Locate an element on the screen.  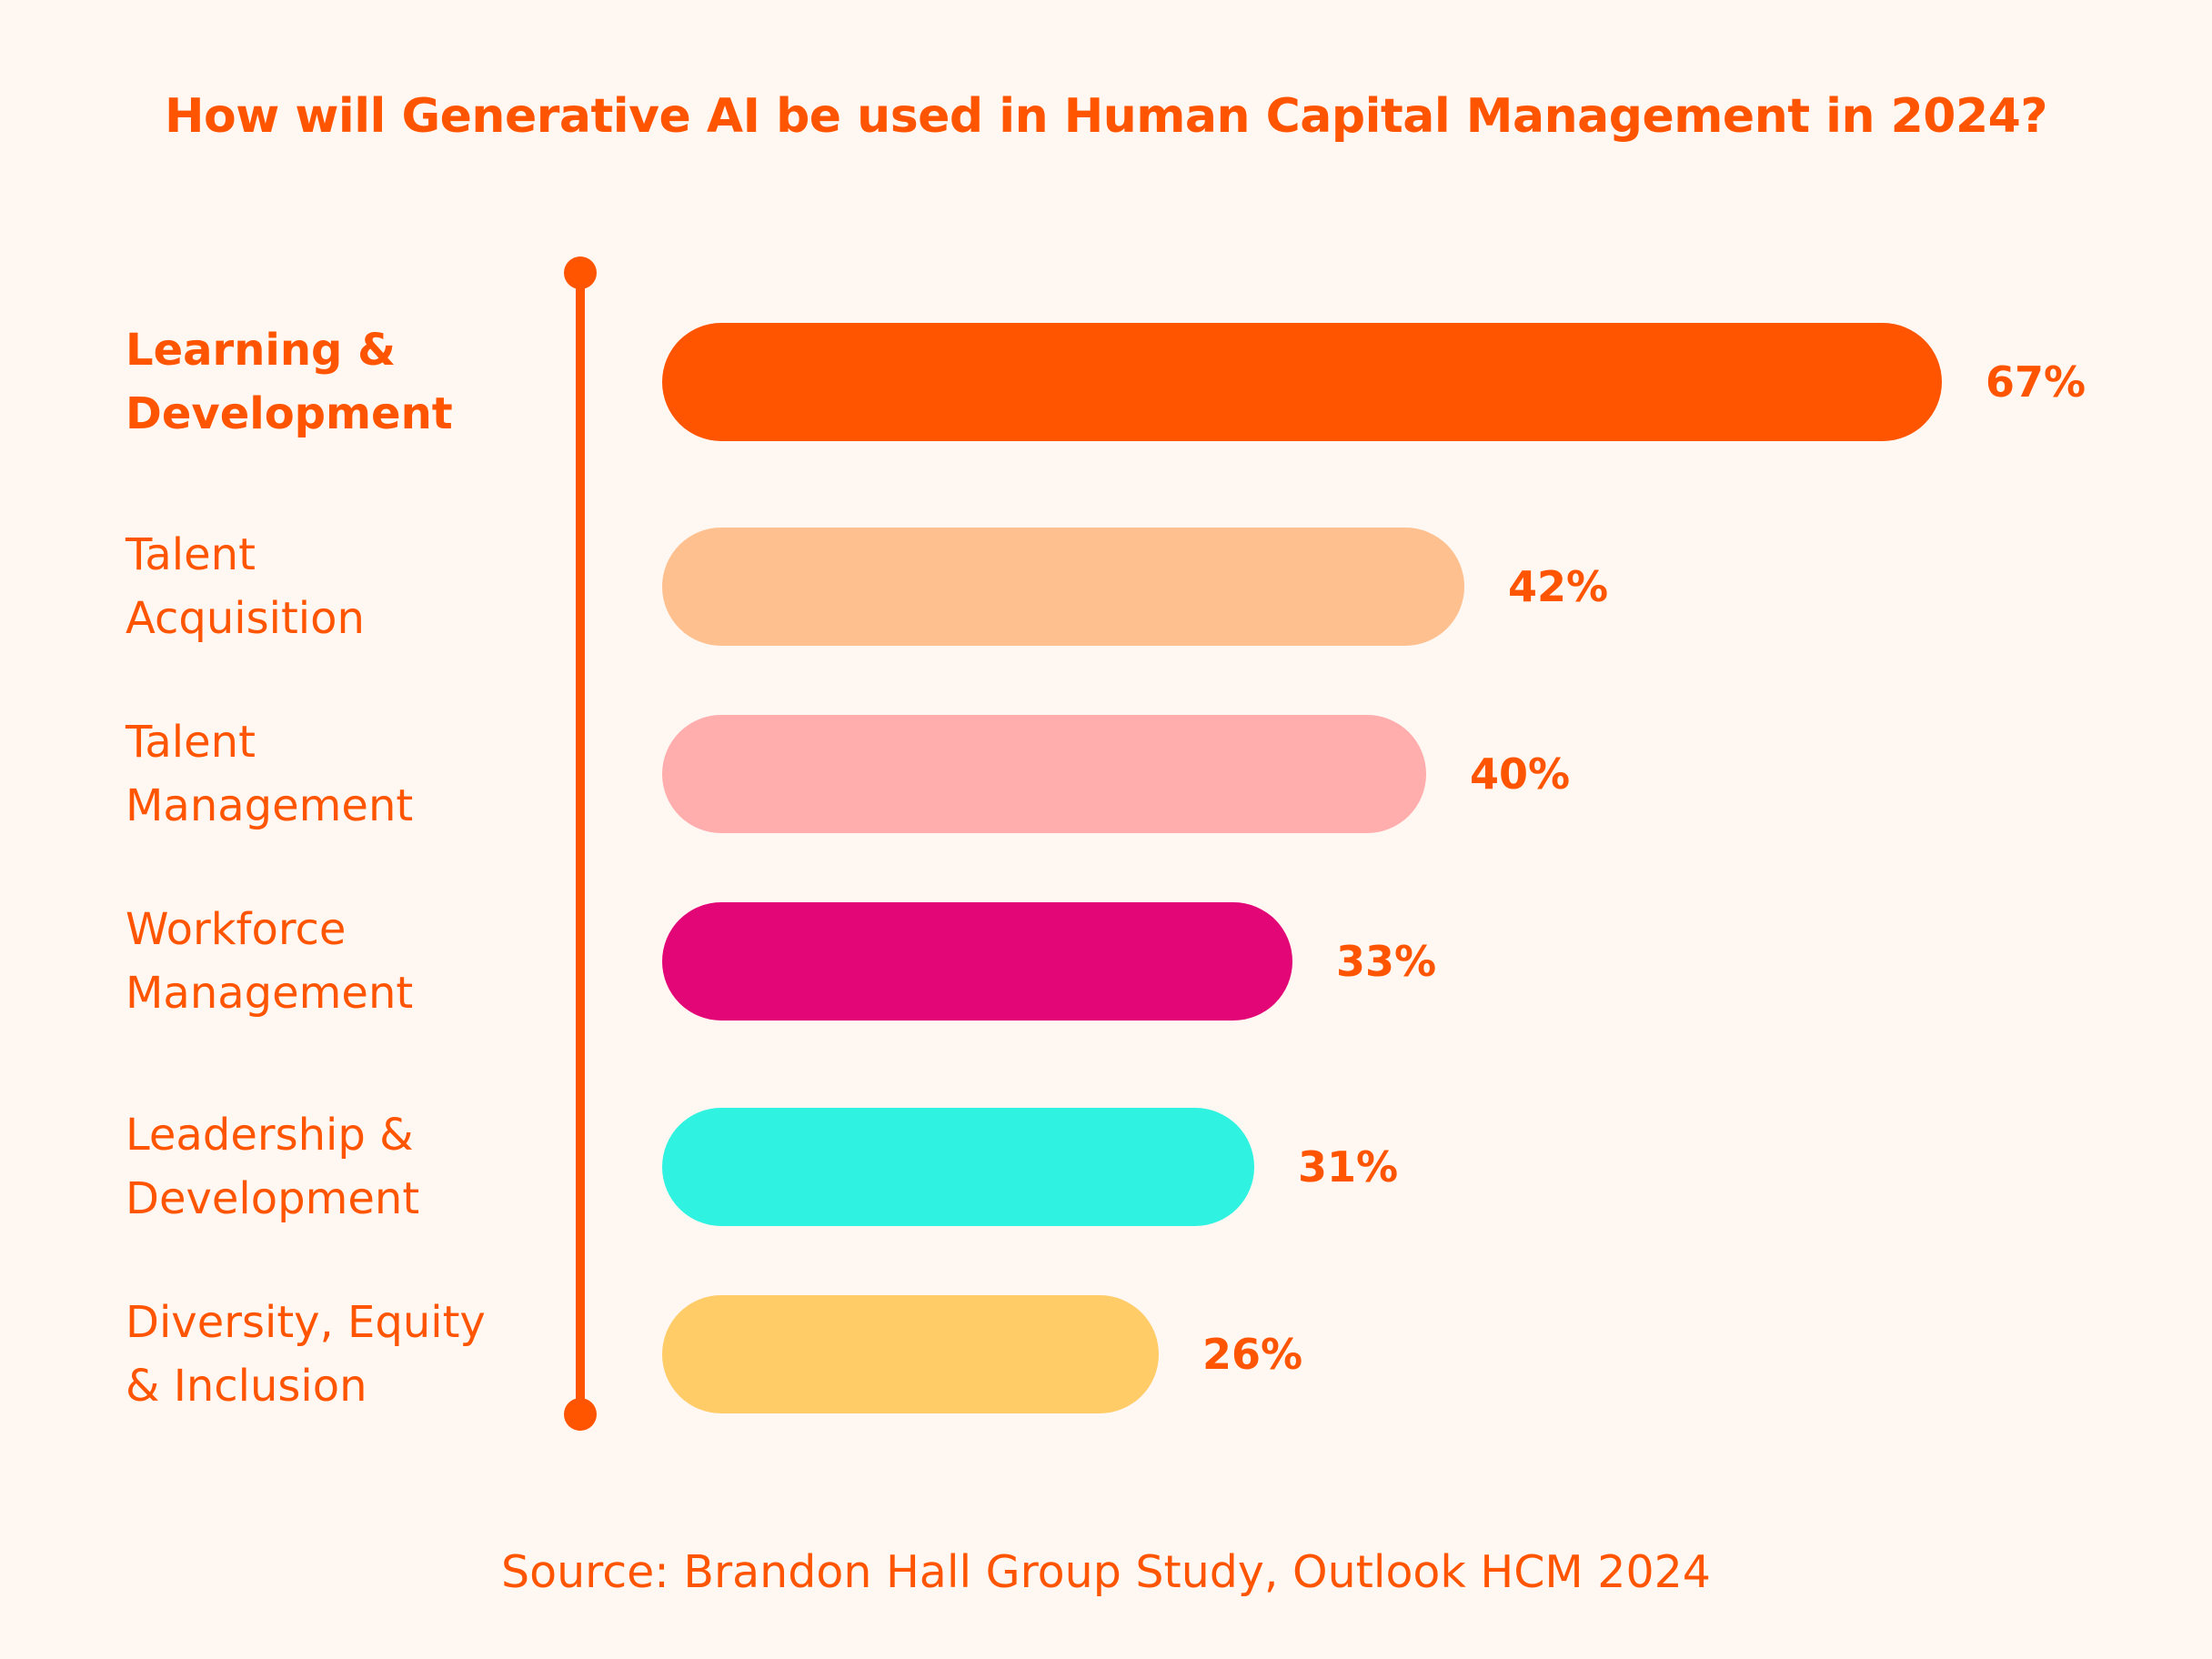
category-label-0-line-0: Learning & is located at coordinates (261, 350).